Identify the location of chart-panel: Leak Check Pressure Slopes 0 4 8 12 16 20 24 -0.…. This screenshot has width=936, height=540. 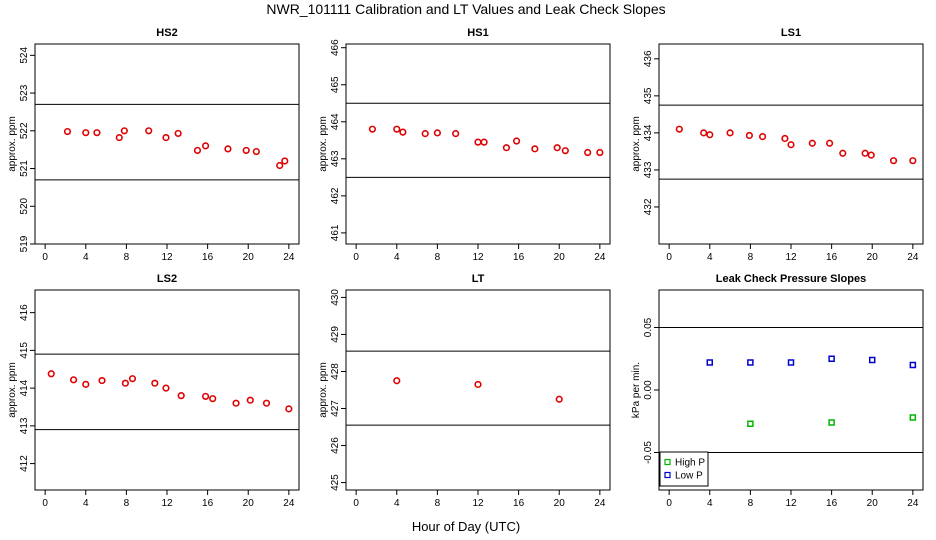
(777, 391).